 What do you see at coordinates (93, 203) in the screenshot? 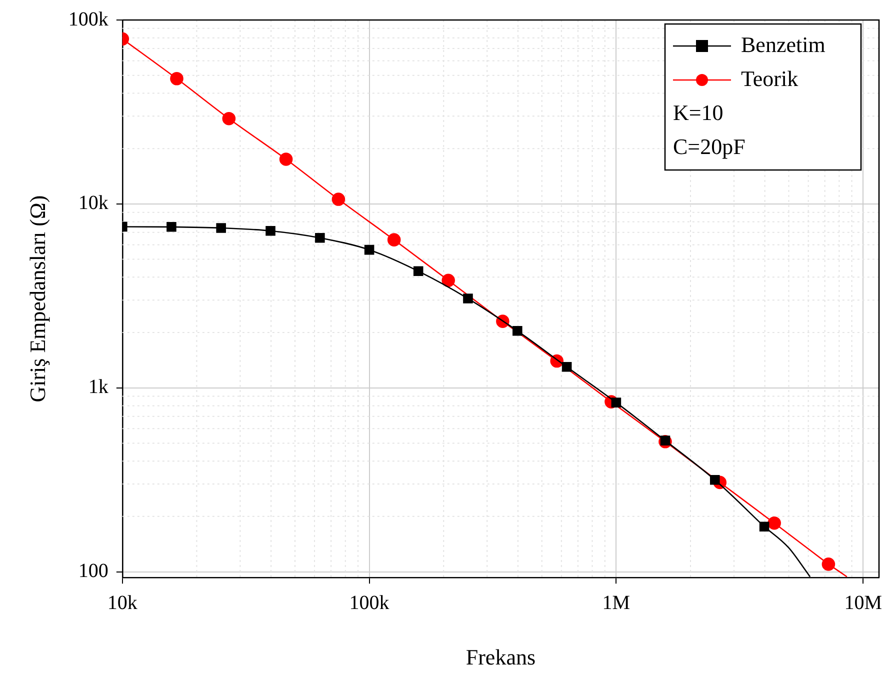
I see `y-tick-label: 10k` at bounding box center [93, 203].